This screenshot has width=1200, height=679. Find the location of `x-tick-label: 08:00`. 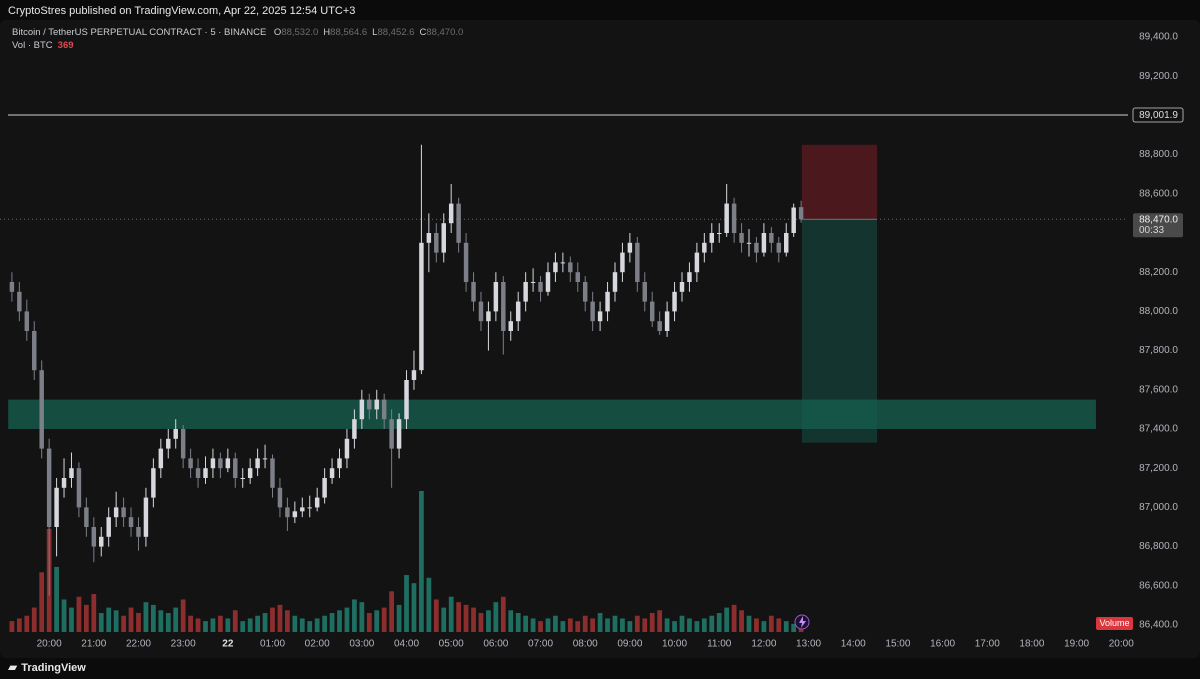

x-tick-label: 08:00 is located at coordinates (585, 644).